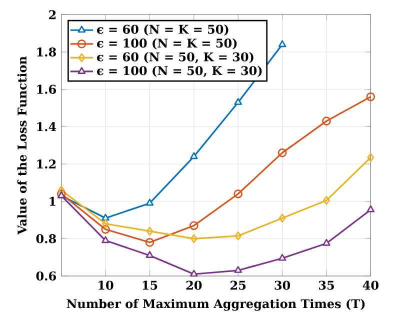 The height and width of the screenshot is (324, 395). Describe the element at coordinates (370, 285) in the screenshot. I see `x-tick-label: 40` at that location.